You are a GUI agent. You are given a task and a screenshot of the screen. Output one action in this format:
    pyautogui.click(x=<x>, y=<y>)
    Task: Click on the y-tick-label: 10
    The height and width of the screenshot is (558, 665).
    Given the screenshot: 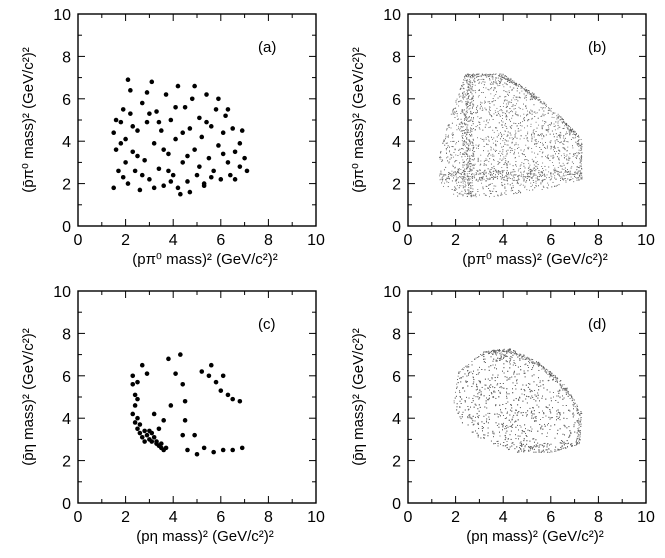 What is the action you would take?
    pyautogui.click(x=62, y=292)
    